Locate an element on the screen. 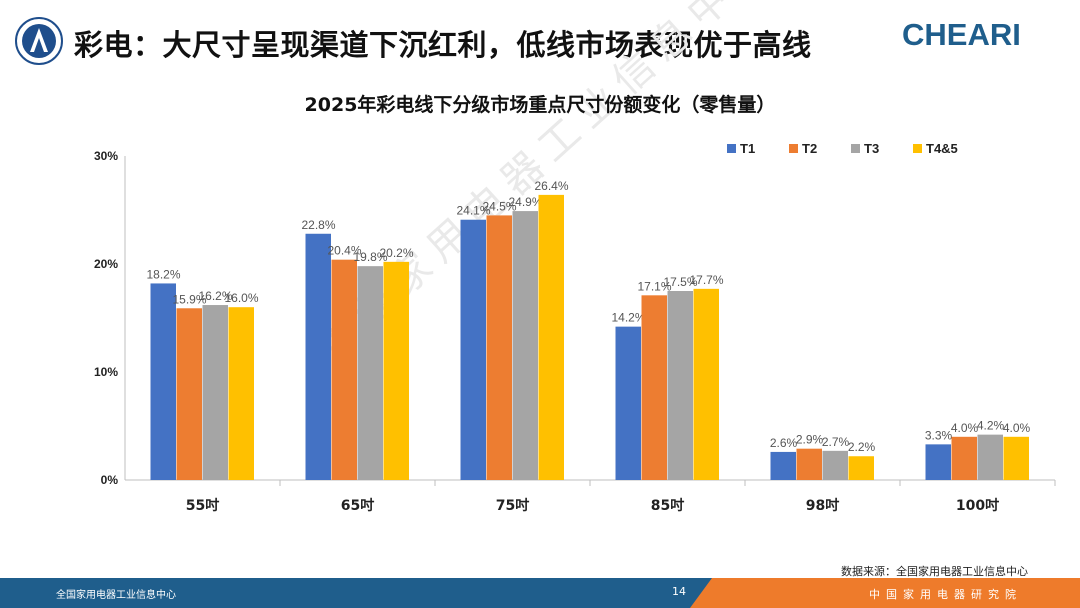 The image size is (1080, 608). footer-org: 全国家用电器工业信息中心 is located at coordinates (116, 595).